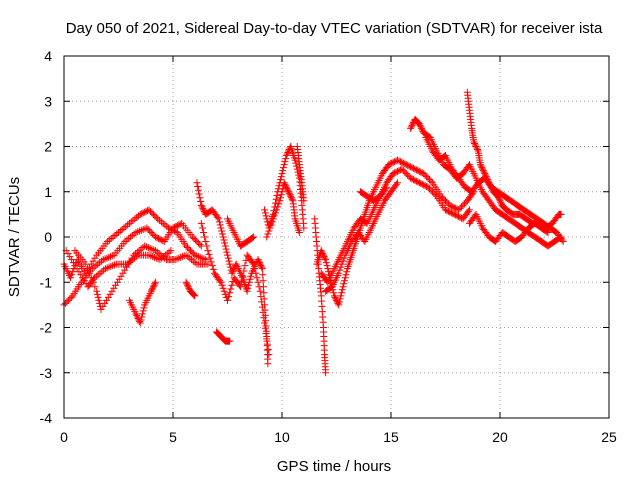 The height and width of the screenshot is (480, 640). I want to click on series-track-j, so click(241, 232).